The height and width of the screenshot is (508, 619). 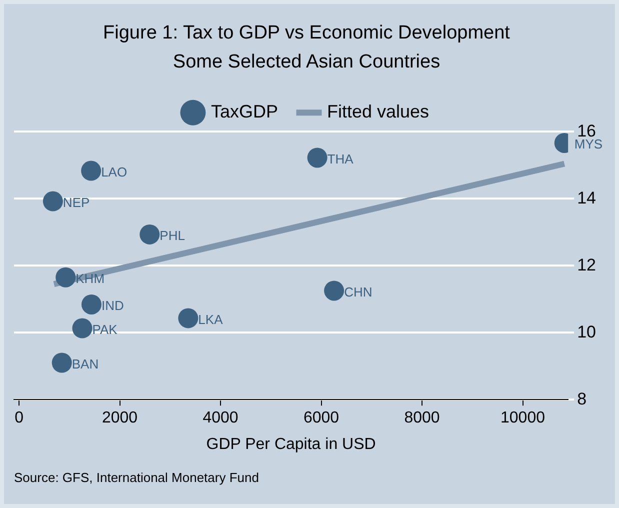 I want to click on x-tick-label: 8000, so click(x=422, y=418).